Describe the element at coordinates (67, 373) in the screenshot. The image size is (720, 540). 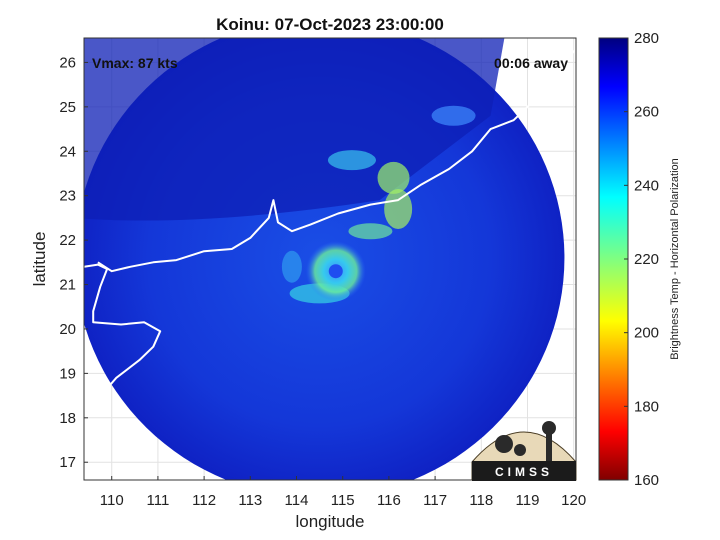
I see `y-tick-label: 19` at that location.